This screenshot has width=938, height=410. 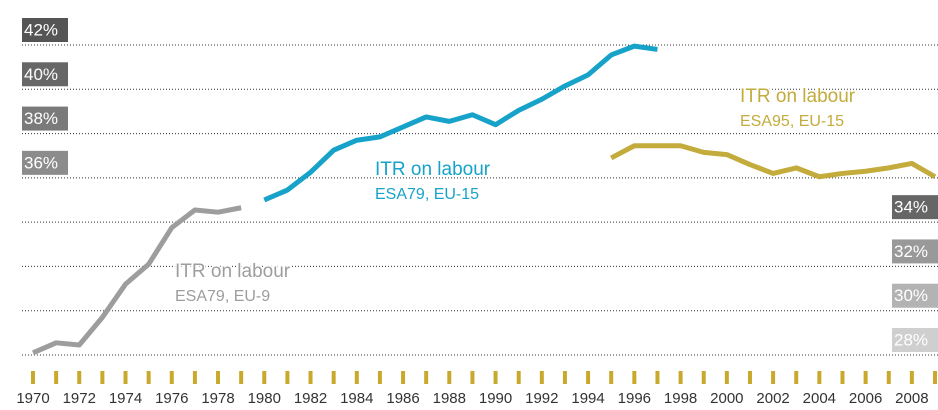 What do you see at coordinates (41, 74) in the screenshot?
I see `y-tick-label: 40%` at bounding box center [41, 74].